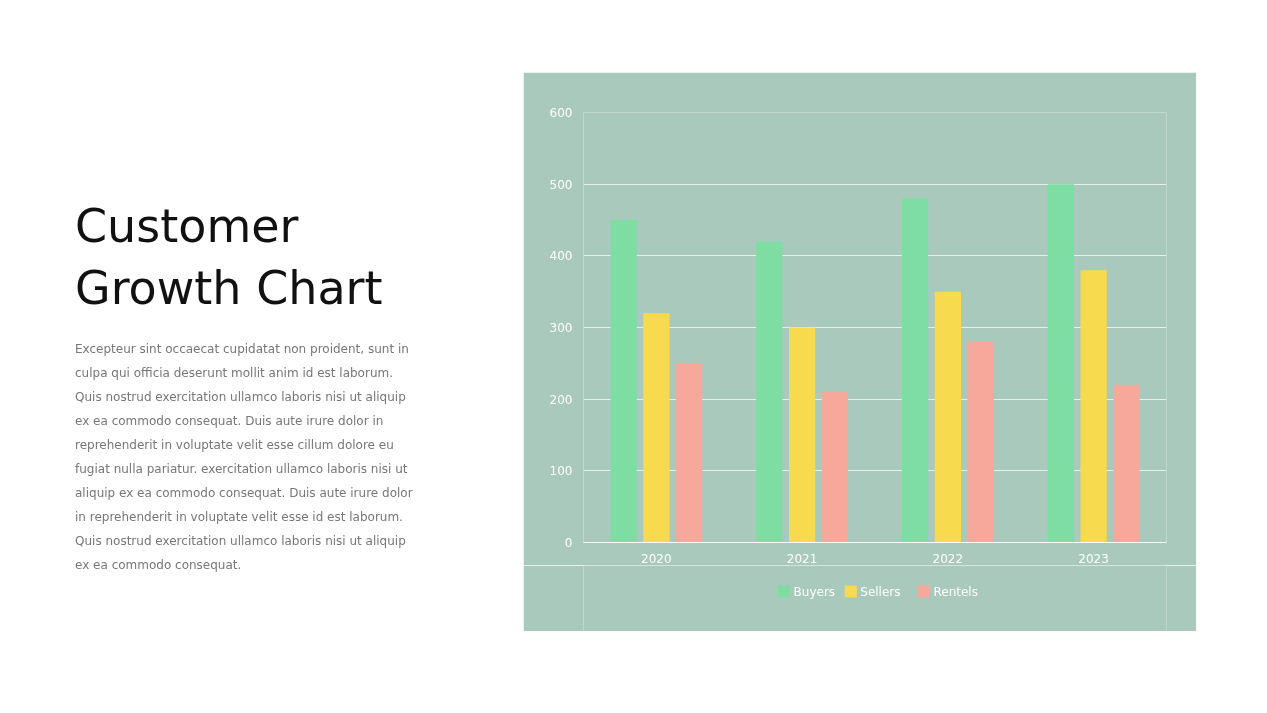 The height and width of the screenshot is (713, 1267). Describe the element at coordinates (561, 328) in the screenshot. I see `y-tick-label: 300` at that location.